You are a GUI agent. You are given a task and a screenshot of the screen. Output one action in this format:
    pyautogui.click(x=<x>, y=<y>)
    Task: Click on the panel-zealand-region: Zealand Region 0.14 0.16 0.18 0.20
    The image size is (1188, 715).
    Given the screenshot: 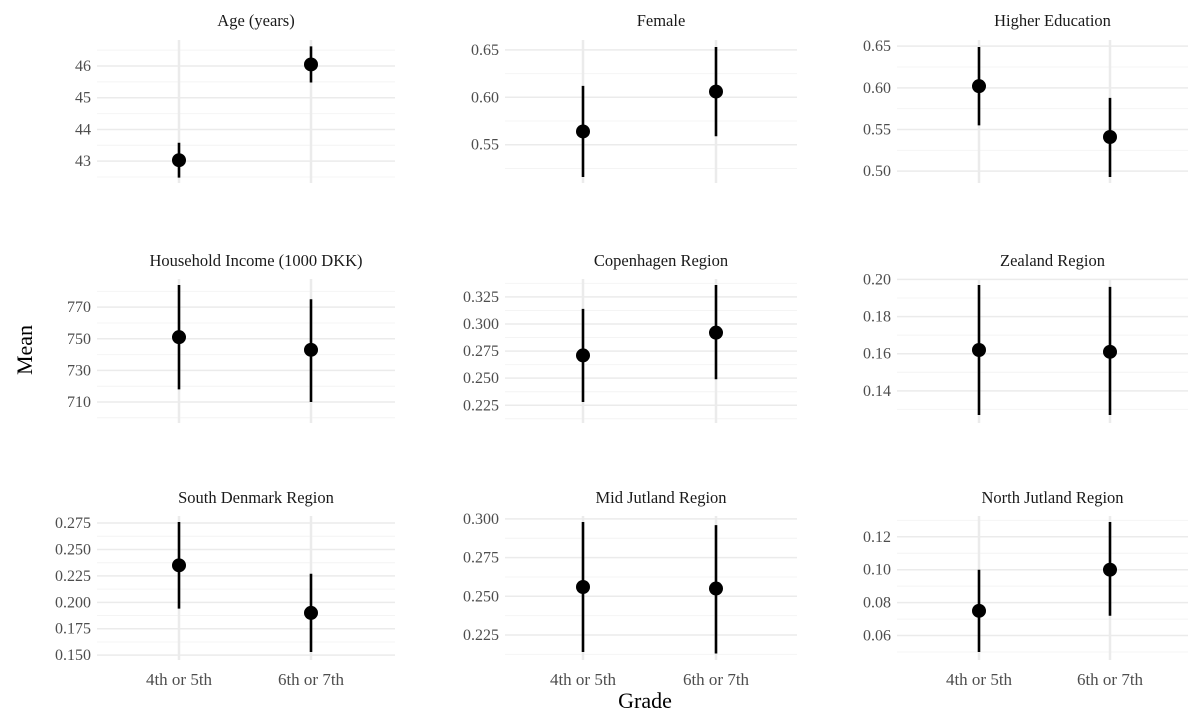 What is the action you would take?
    pyautogui.click(x=1025, y=337)
    